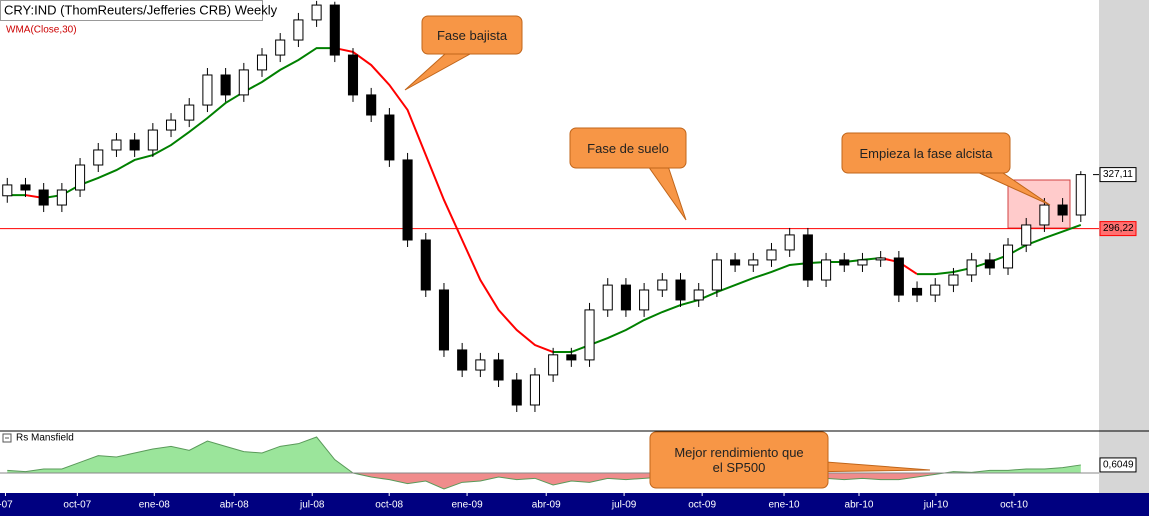 The height and width of the screenshot is (516, 1149). I want to click on x-tick-label: jul-08, so click(312, 505).